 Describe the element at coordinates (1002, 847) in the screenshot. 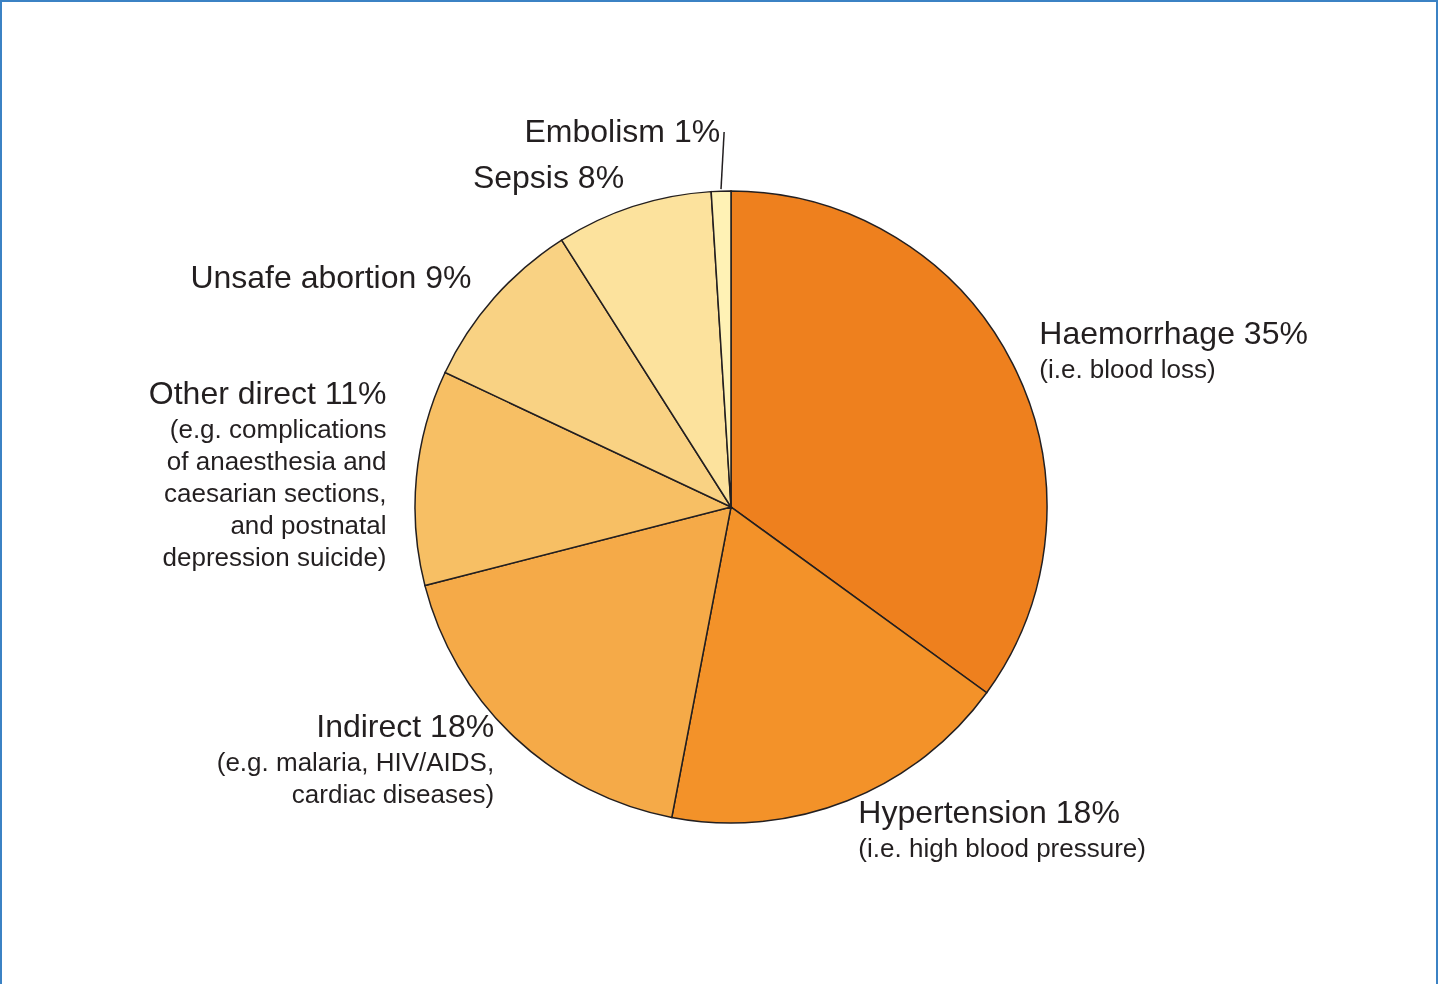

I see `text: (i.e. high blood pressure)` at that location.